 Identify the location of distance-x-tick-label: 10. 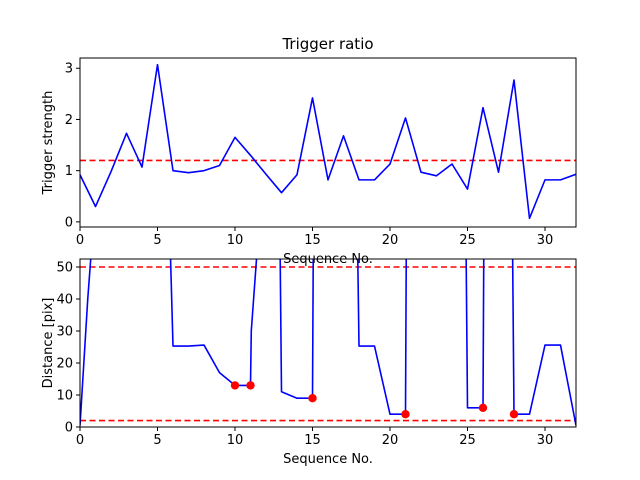
(235, 440).